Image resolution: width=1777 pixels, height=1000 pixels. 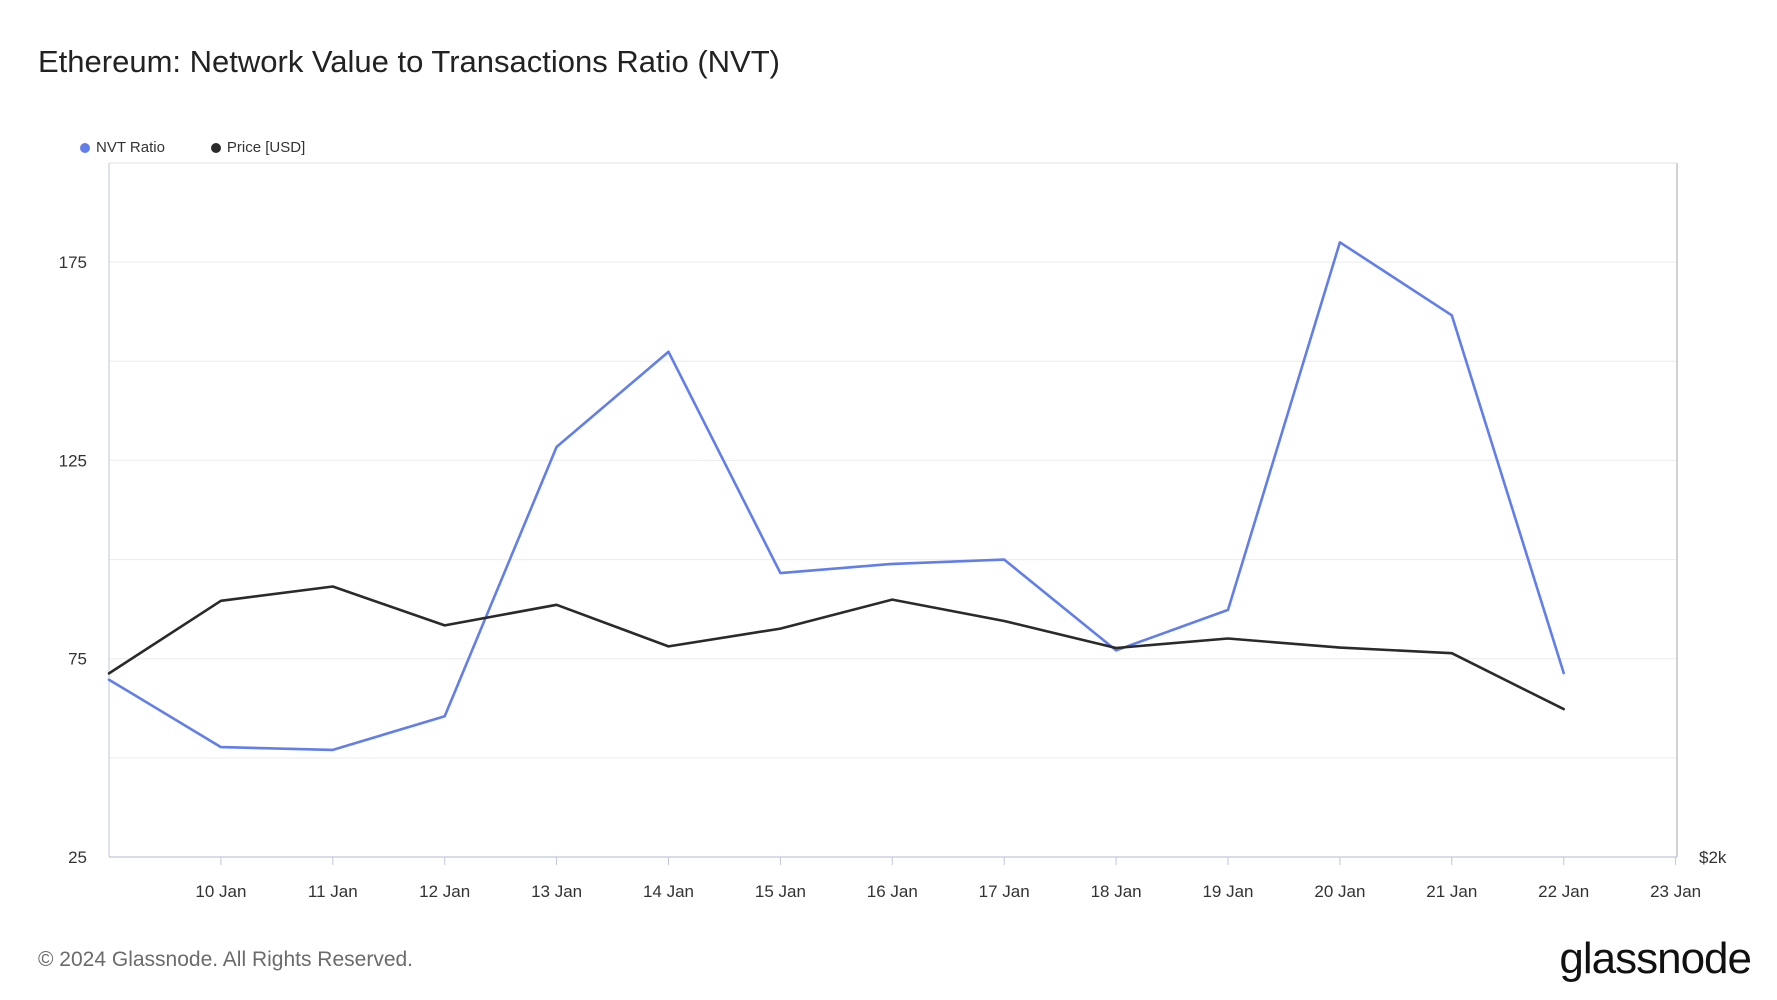 I want to click on x-tick-label: 19 Jan, so click(x=1227, y=891).